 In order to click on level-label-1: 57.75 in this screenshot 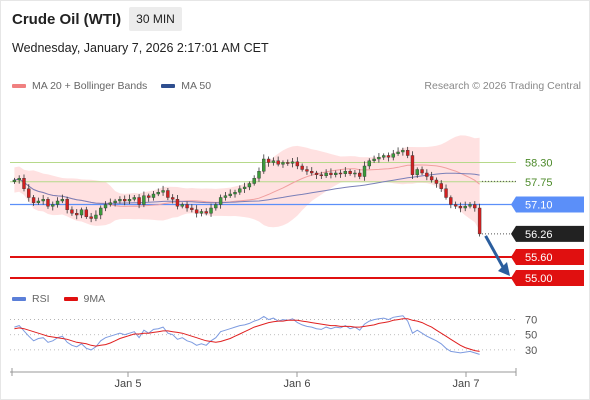, I will do `click(539, 183)`.